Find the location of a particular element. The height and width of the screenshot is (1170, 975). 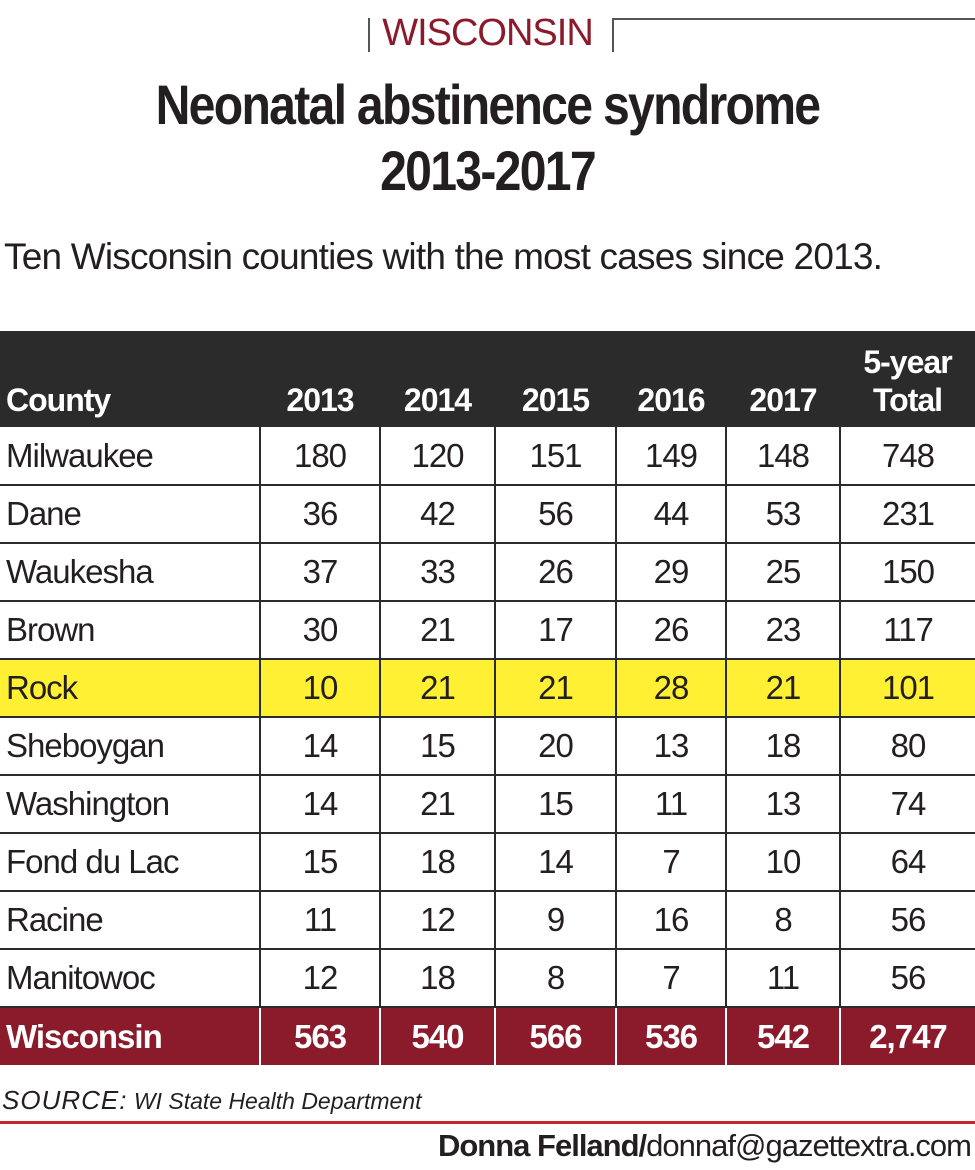

header-2015: 2015 is located at coordinates (555, 400).